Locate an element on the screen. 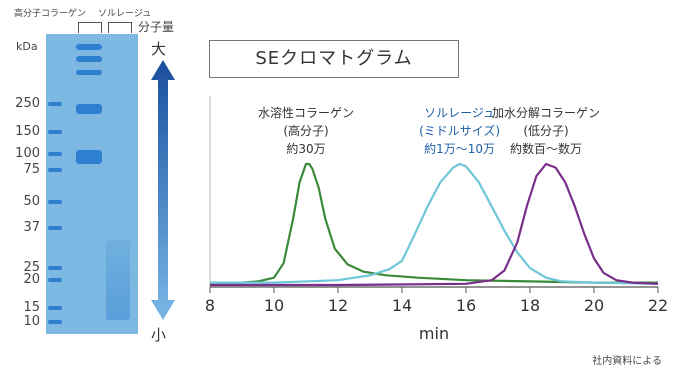 Image resolution: width=682 pixels, height=372 pixels. x-tick-label: 22 is located at coordinates (658, 305).